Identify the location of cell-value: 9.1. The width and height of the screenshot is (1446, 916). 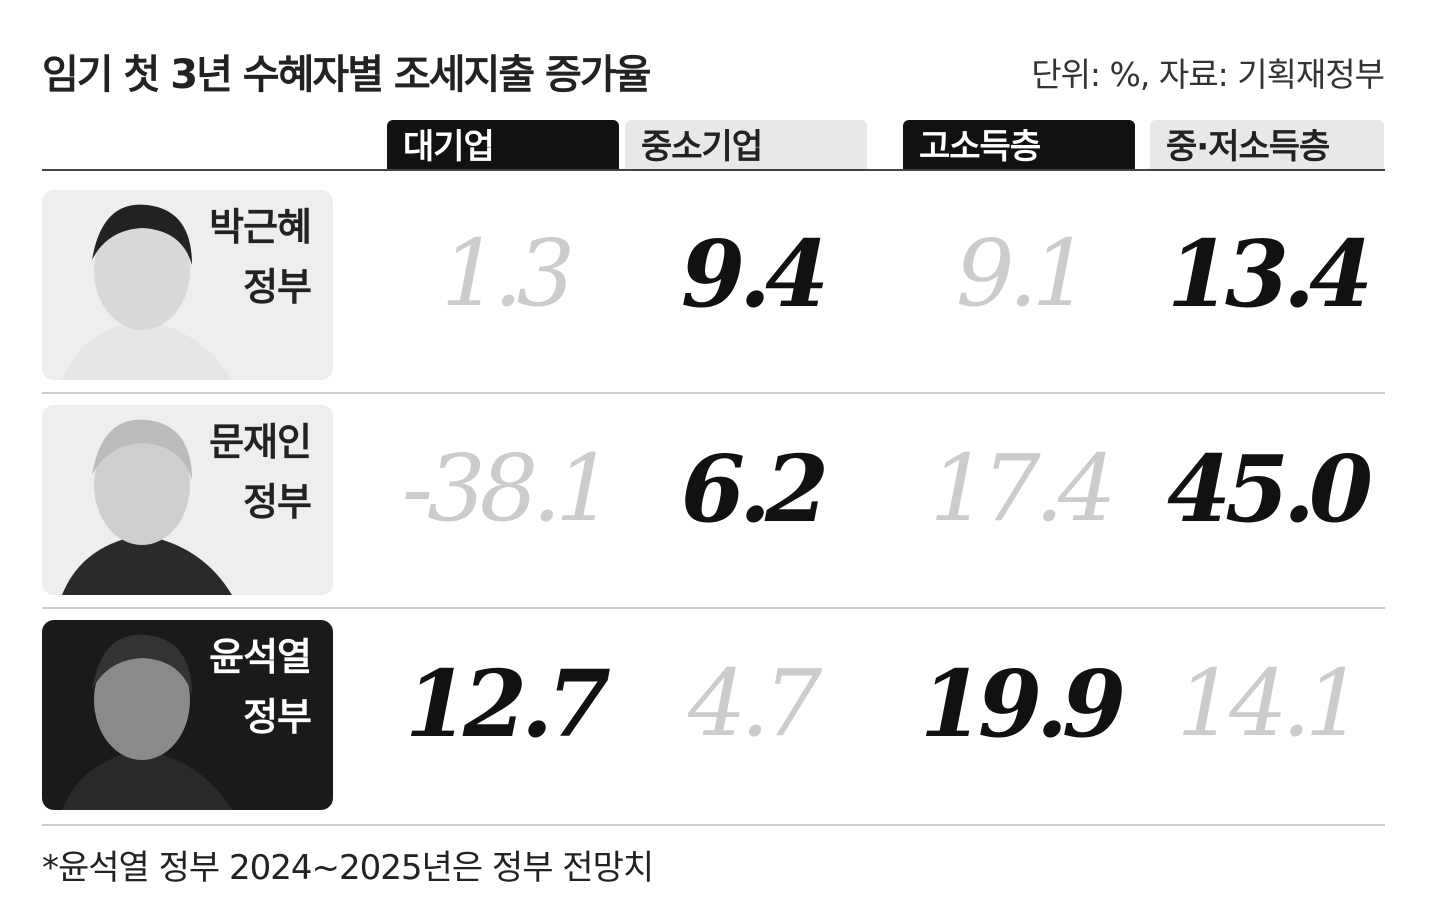
(1022, 273).